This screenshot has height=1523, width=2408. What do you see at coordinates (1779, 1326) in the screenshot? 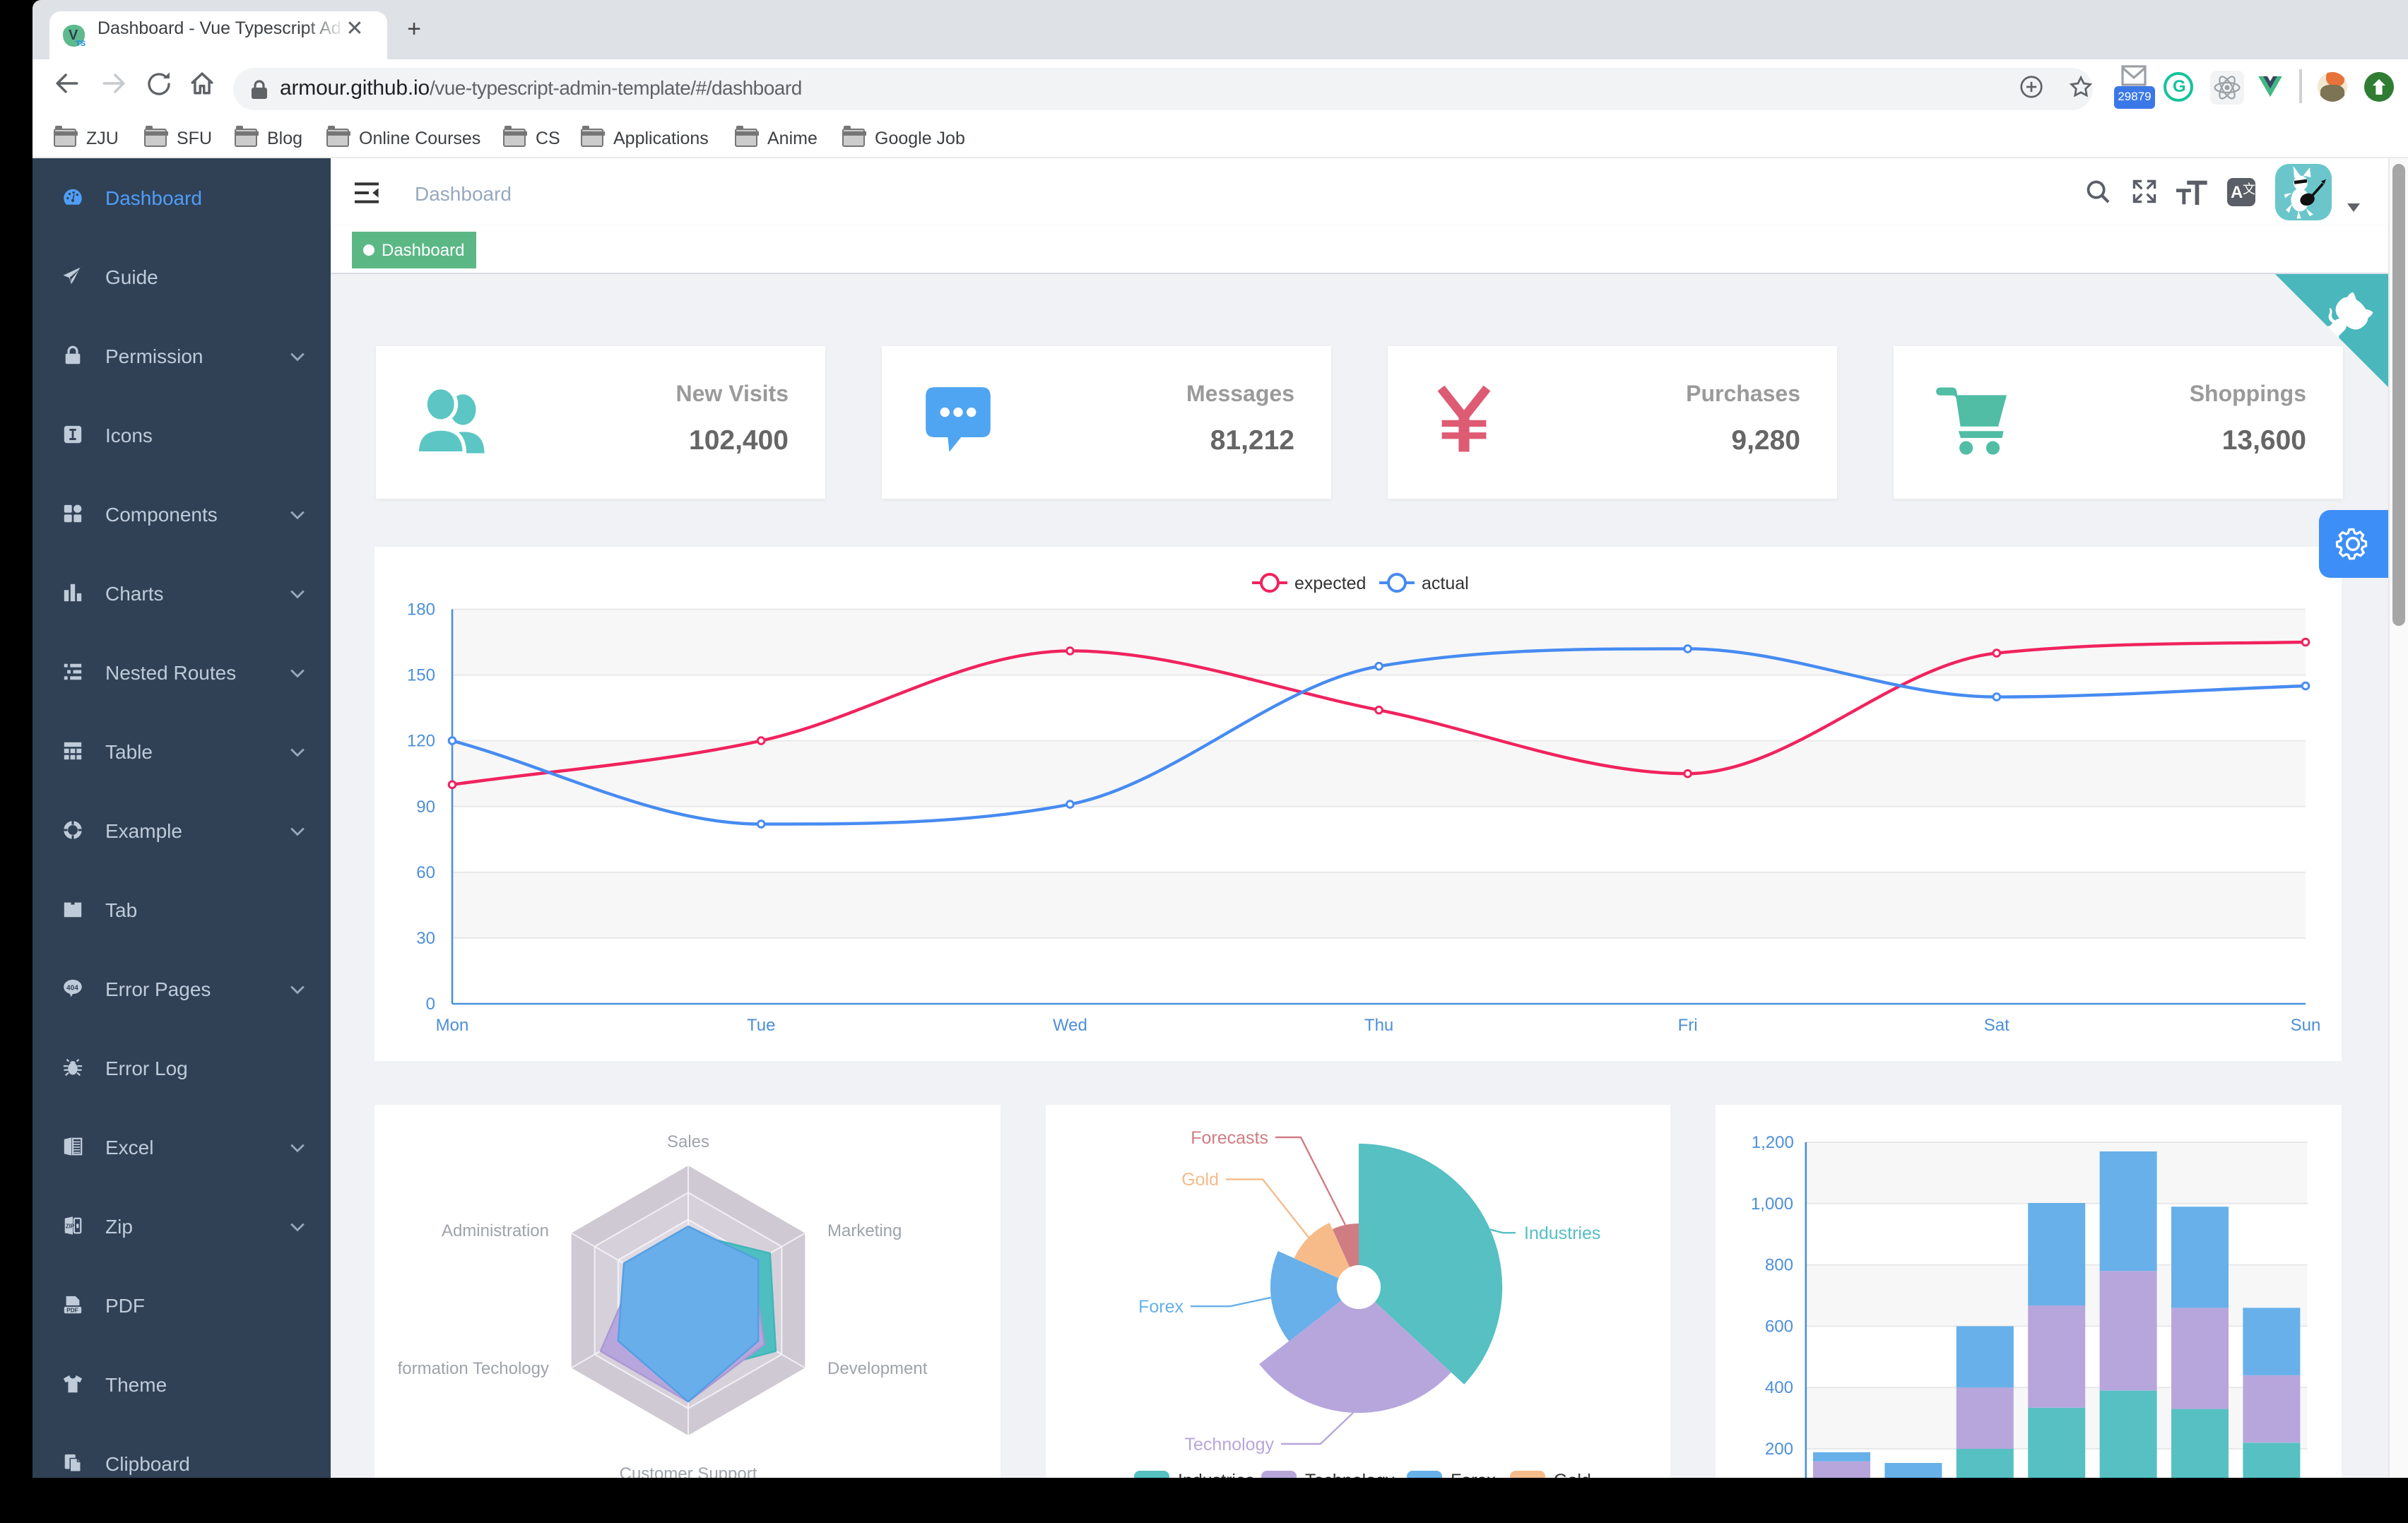
I see `svg-text: 600` at bounding box center [1779, 1326].